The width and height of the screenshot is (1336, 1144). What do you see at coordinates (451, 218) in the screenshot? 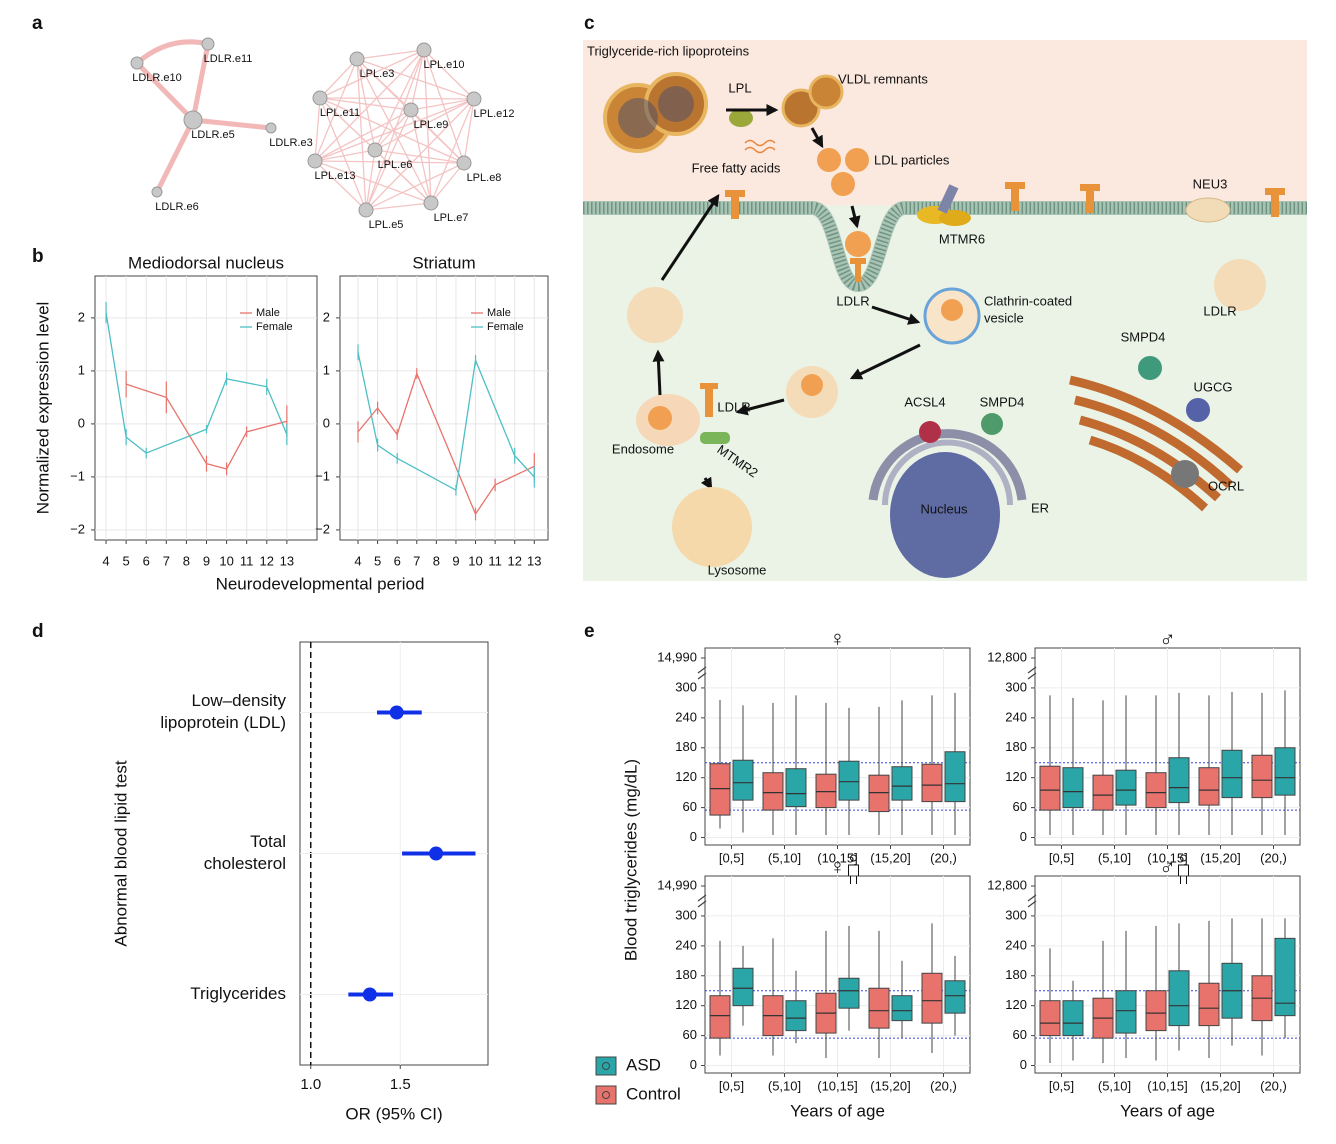
I see `node-label: LPL.e7` at bounding box center [451, 218].